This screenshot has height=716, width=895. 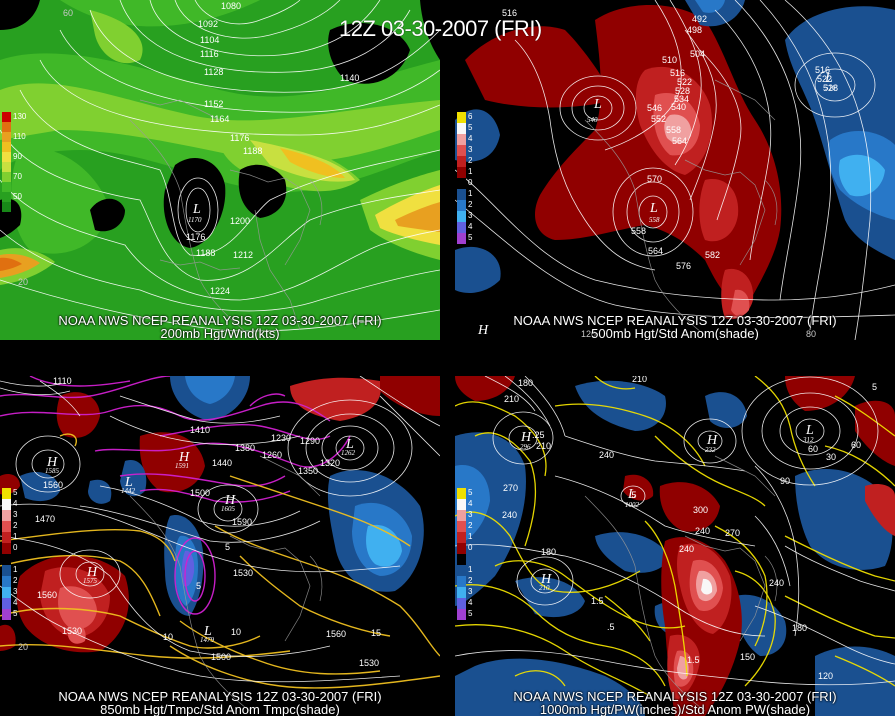 What do you see at coordinates (168, 637) in the screenshot?
I see `svg-text: 10` at bounding box center [168, 637].